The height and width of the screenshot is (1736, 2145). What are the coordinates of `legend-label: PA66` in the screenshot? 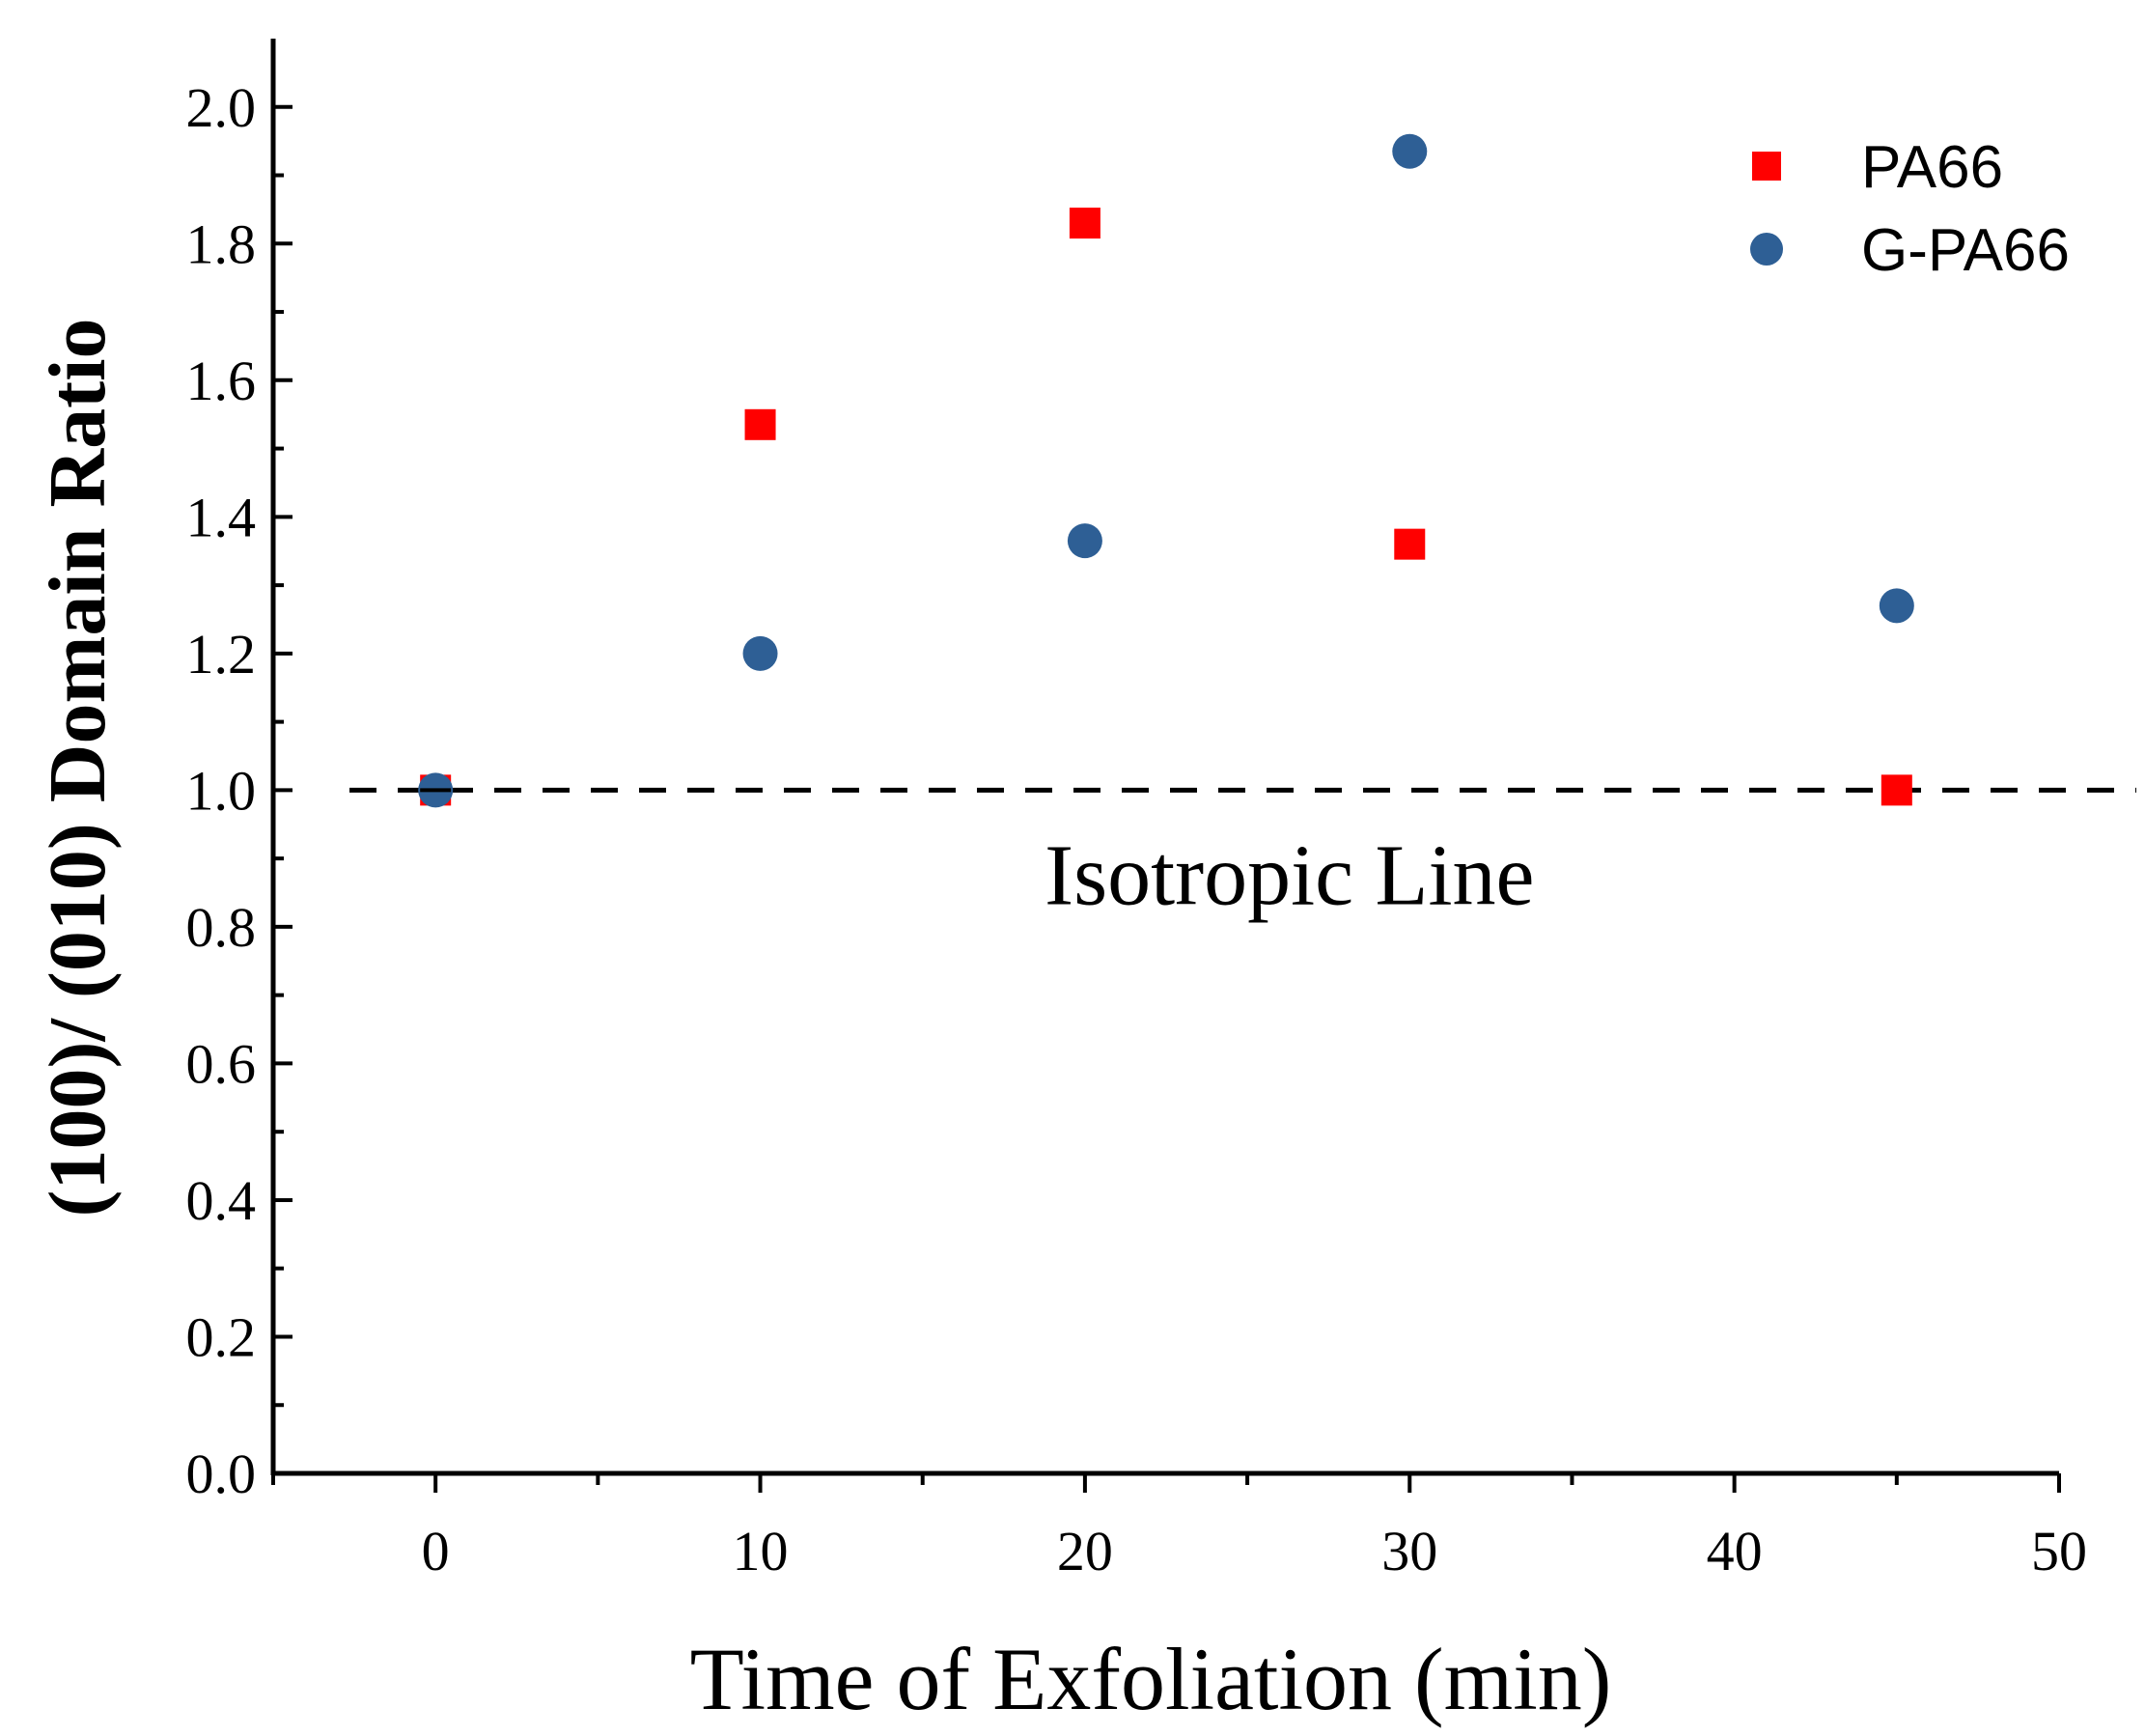 It's located at (1932, 167).